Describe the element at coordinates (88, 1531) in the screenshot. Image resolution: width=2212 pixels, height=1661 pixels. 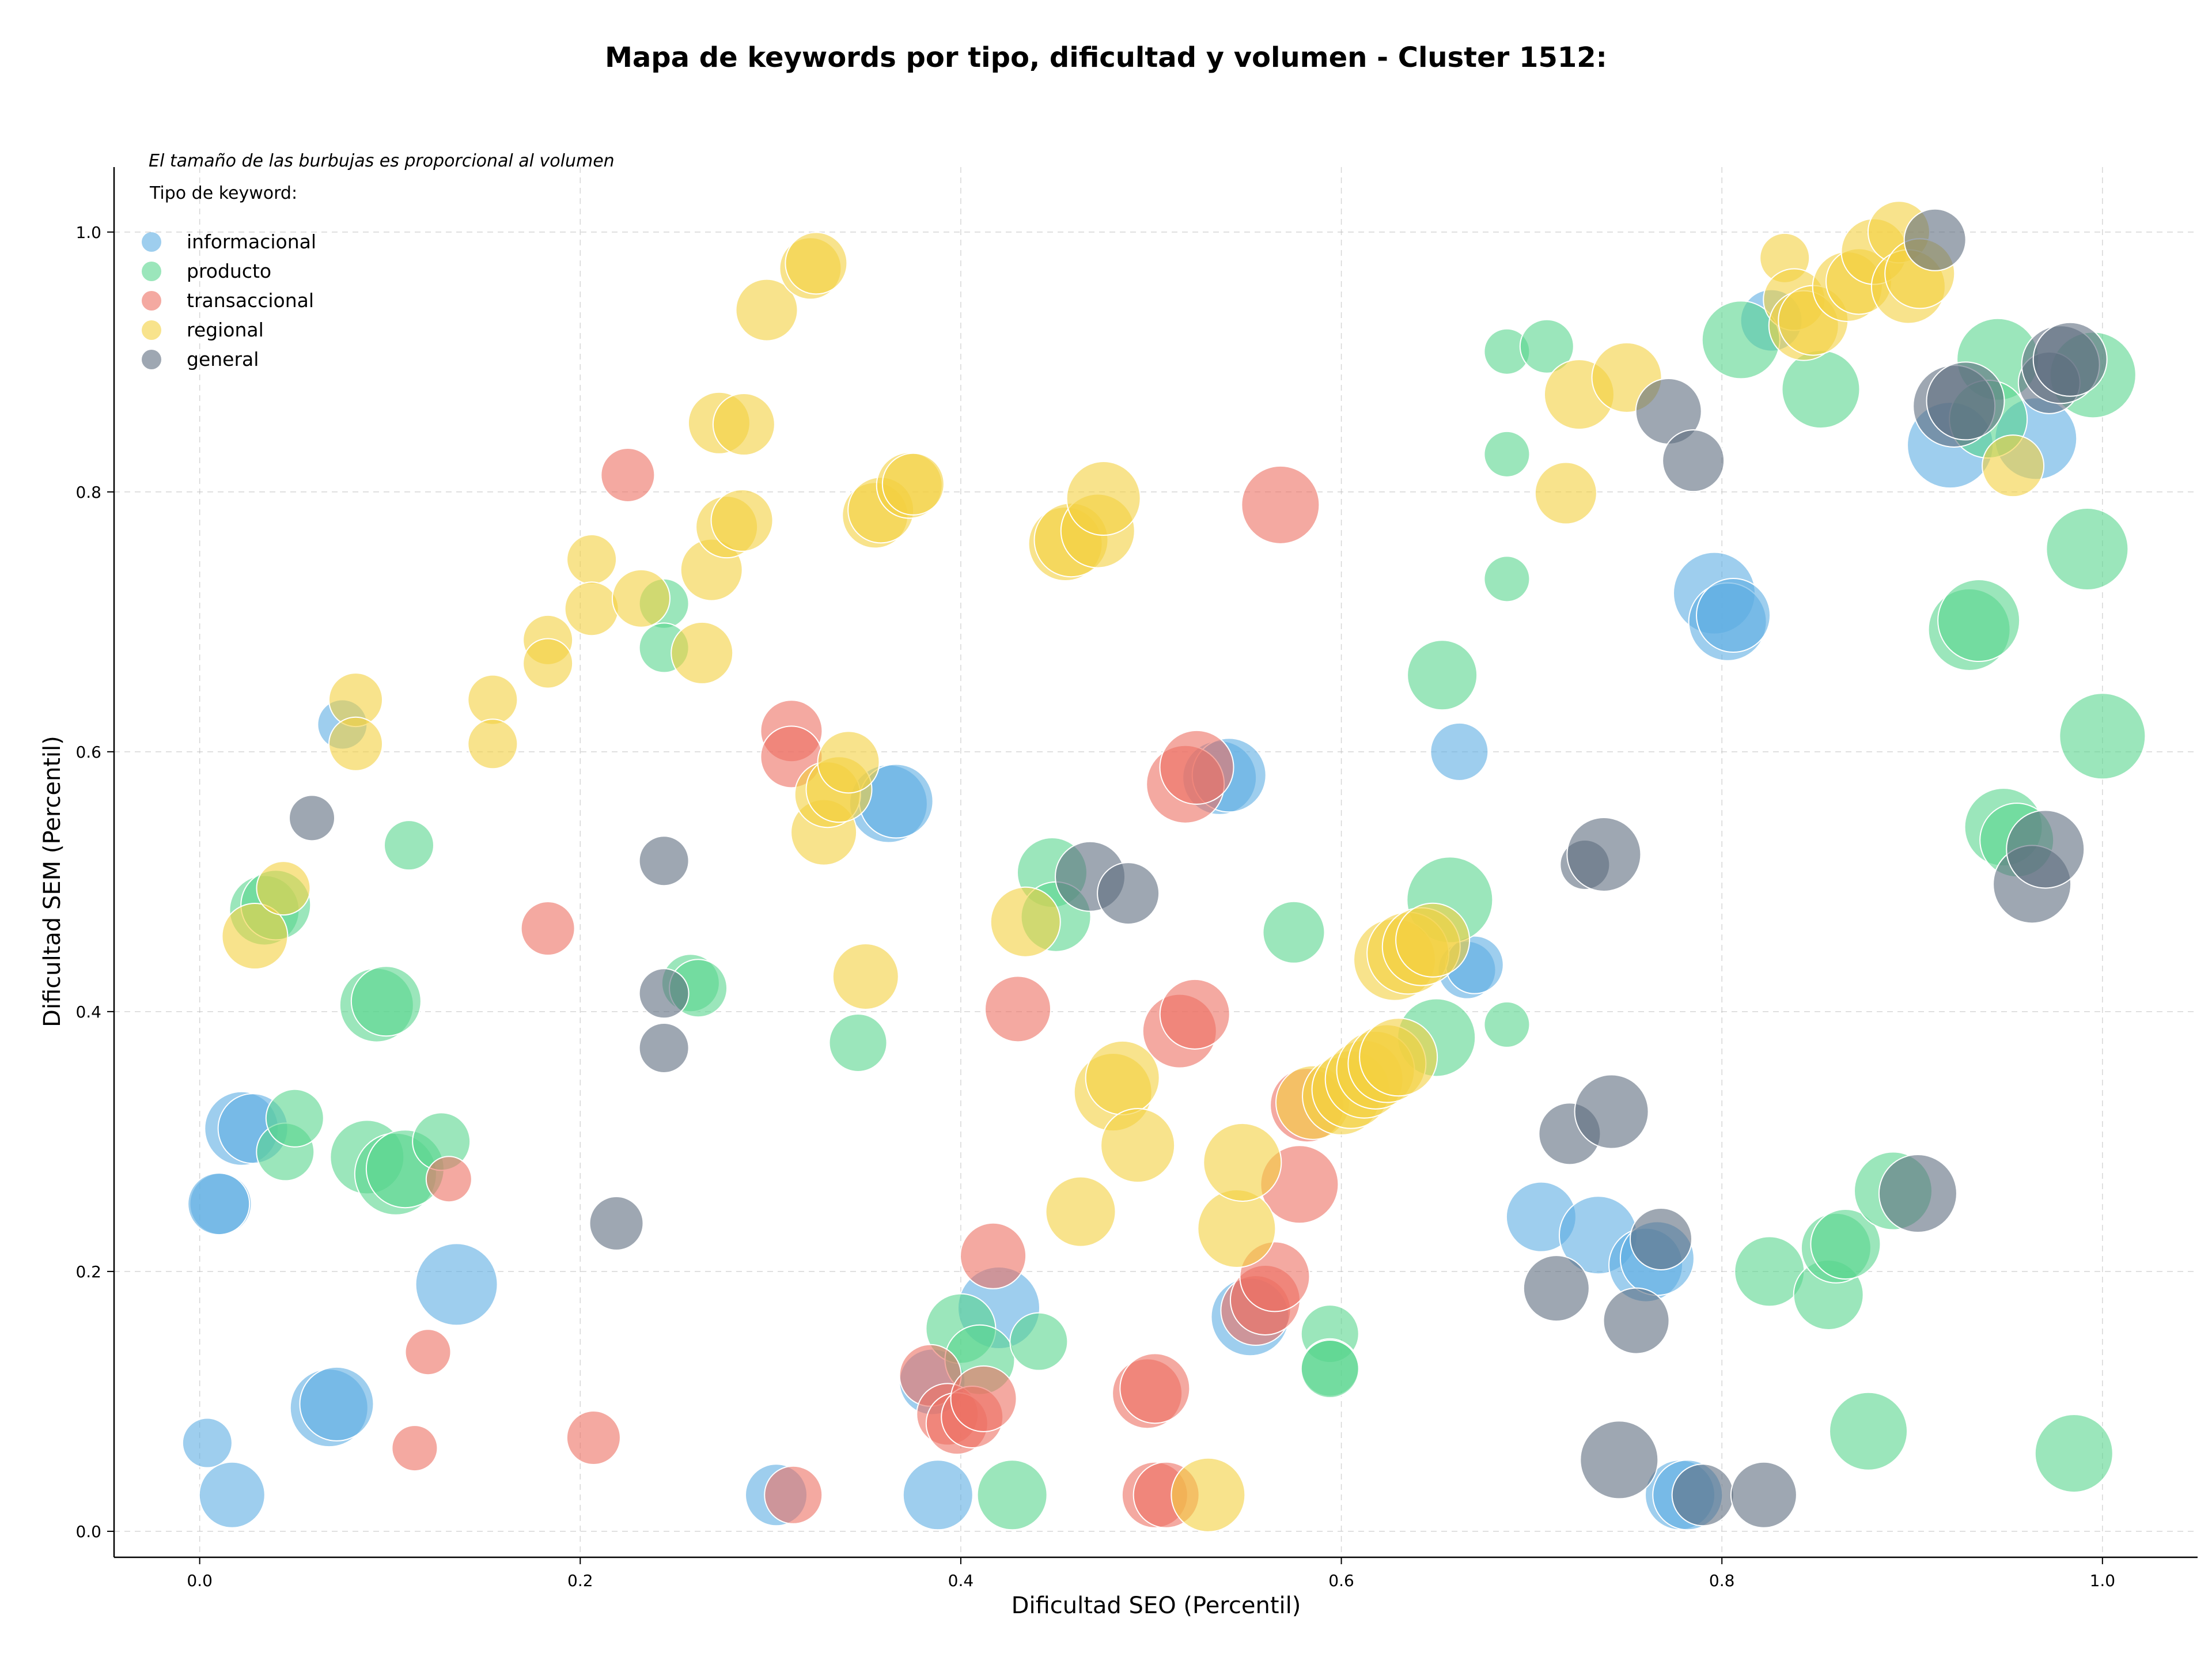
I see `y-tick-label-0: 0.0` at that location.